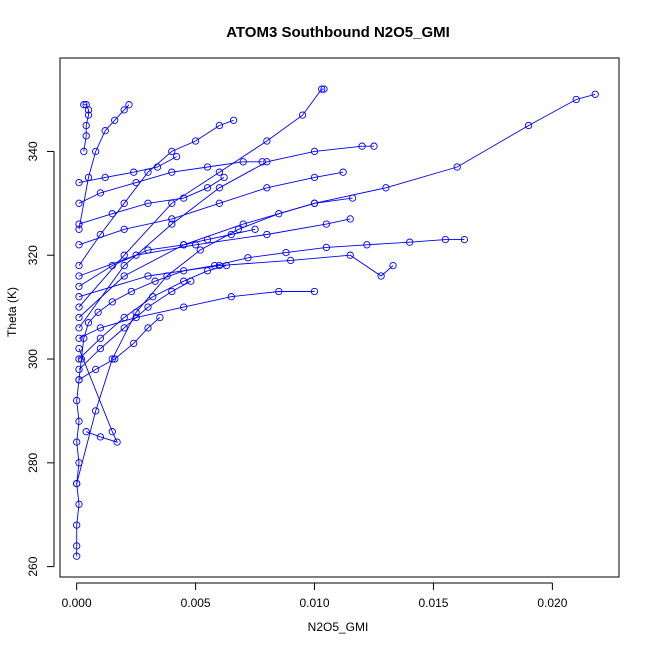  What do you see at coordinates (33, 462) in the screenshot?
I see `y-tick-label: 280` at bounding box center [33, 462].